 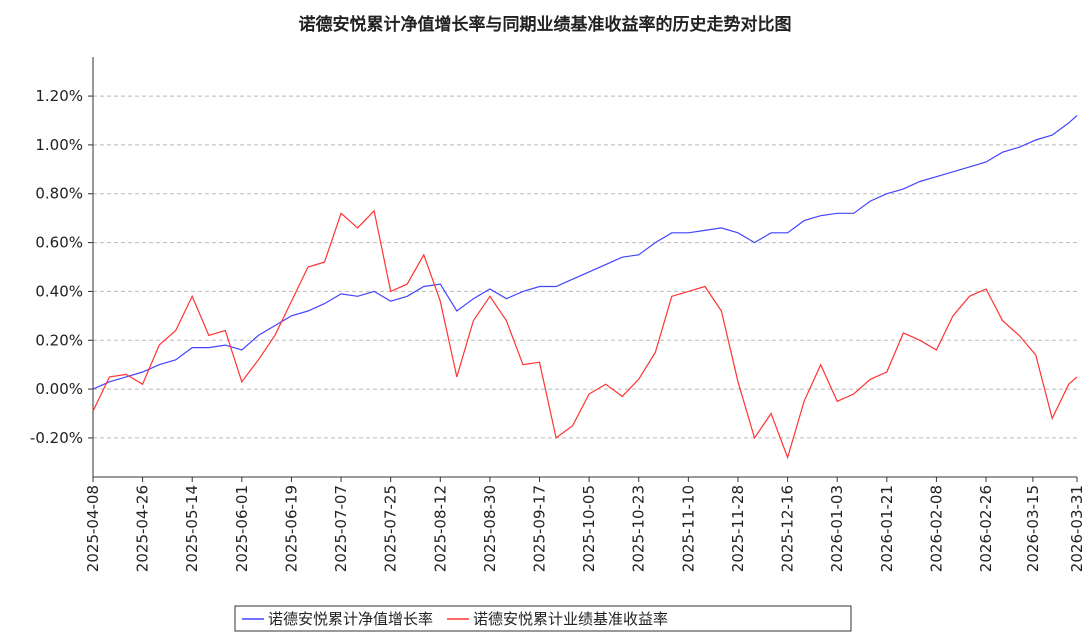 What do you see at coordinates (936, 528) in the screenshot?
I see `x-tick-label: 2026-02-08` at bounding box center [936, 528].